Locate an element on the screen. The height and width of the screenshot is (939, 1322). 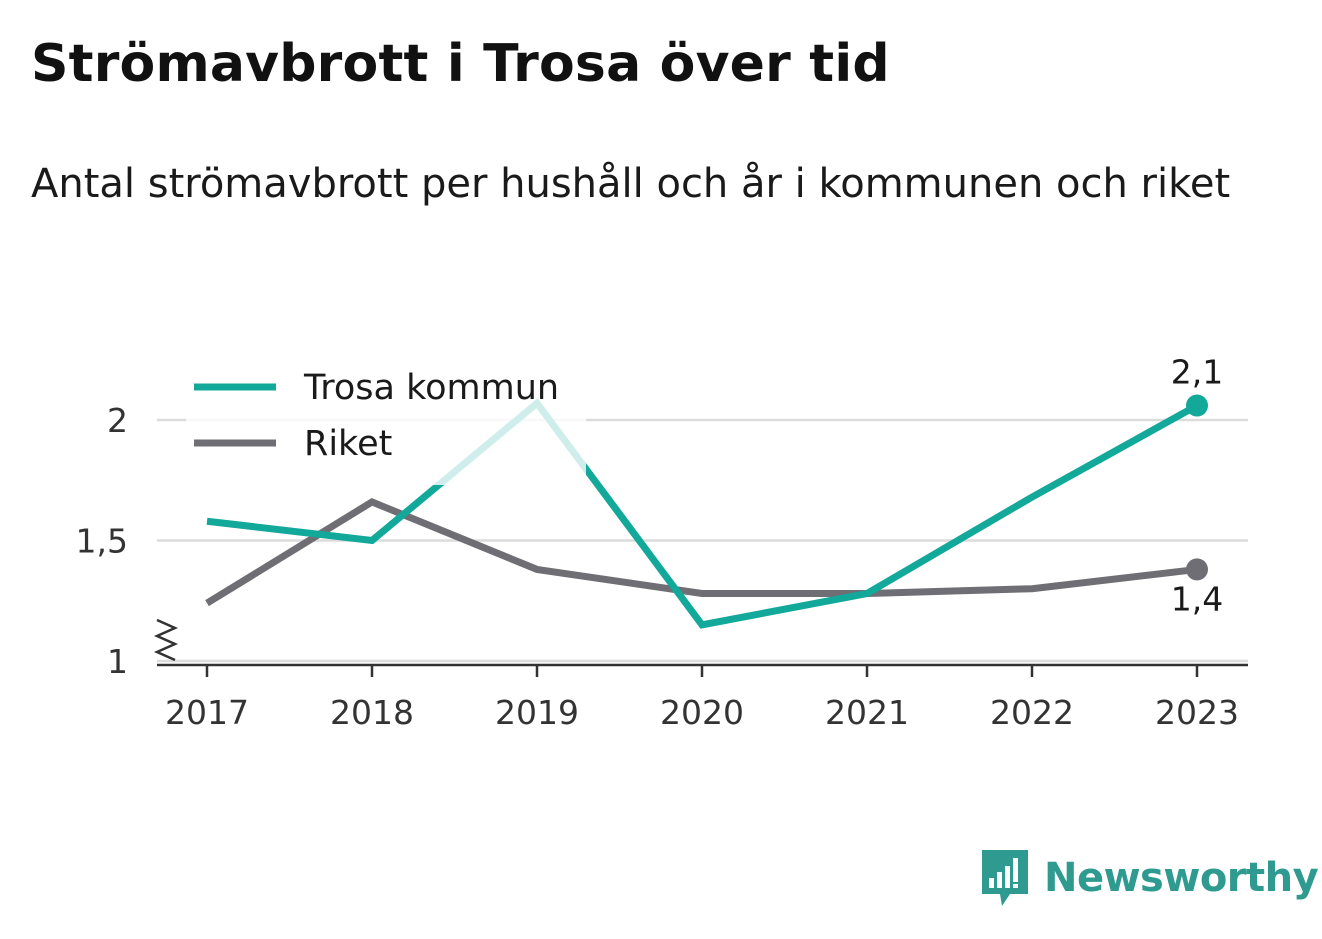
newsworthy-logo: Newsworthy is located at coordinates (1149, 878).